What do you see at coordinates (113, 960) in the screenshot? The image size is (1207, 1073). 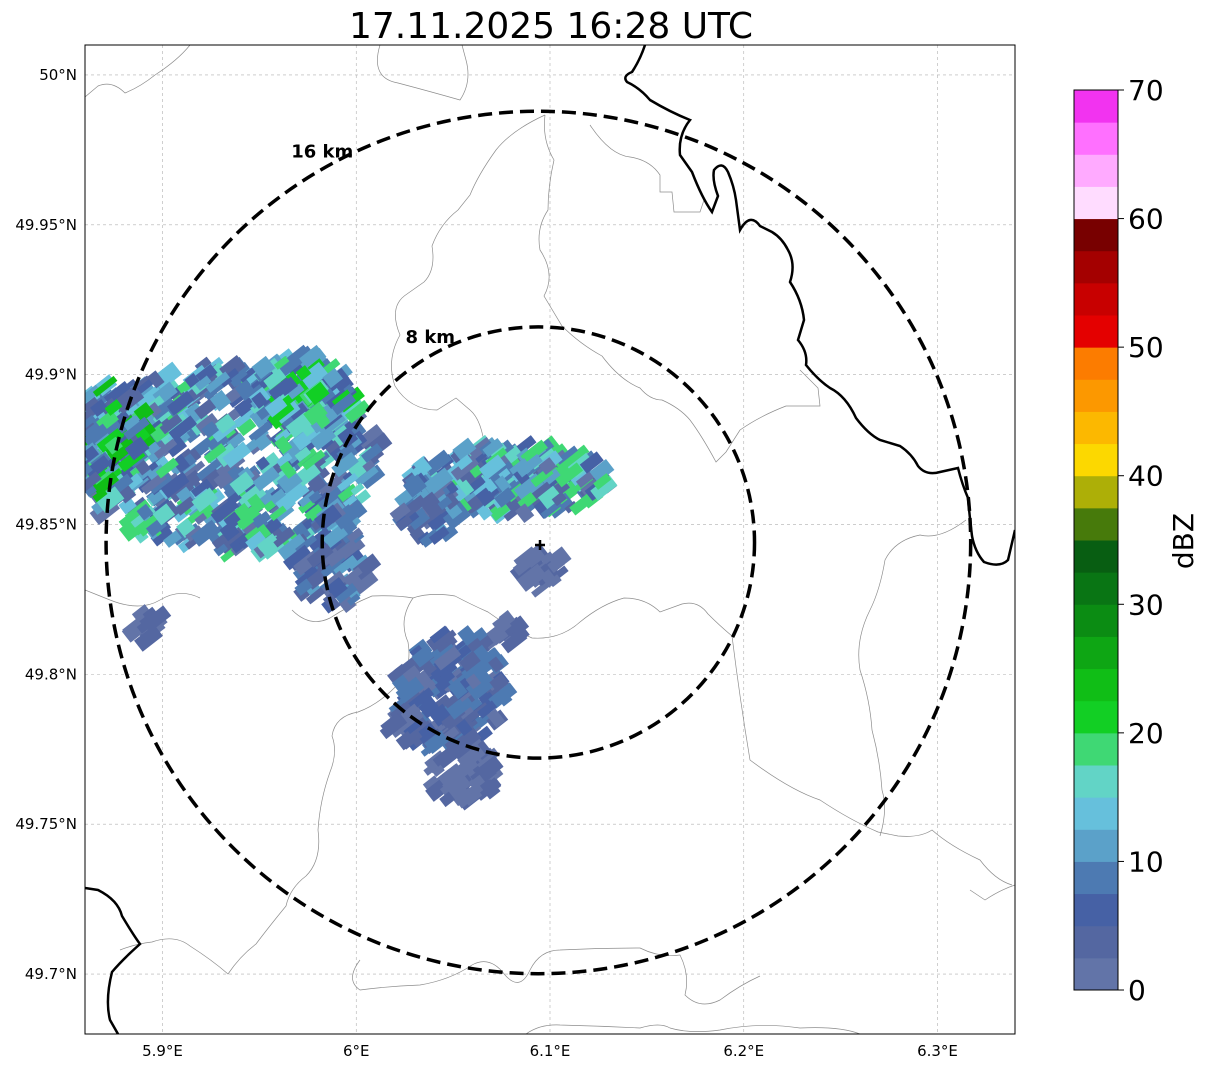 I see `country-border-line` at bounding box center [113, 960].